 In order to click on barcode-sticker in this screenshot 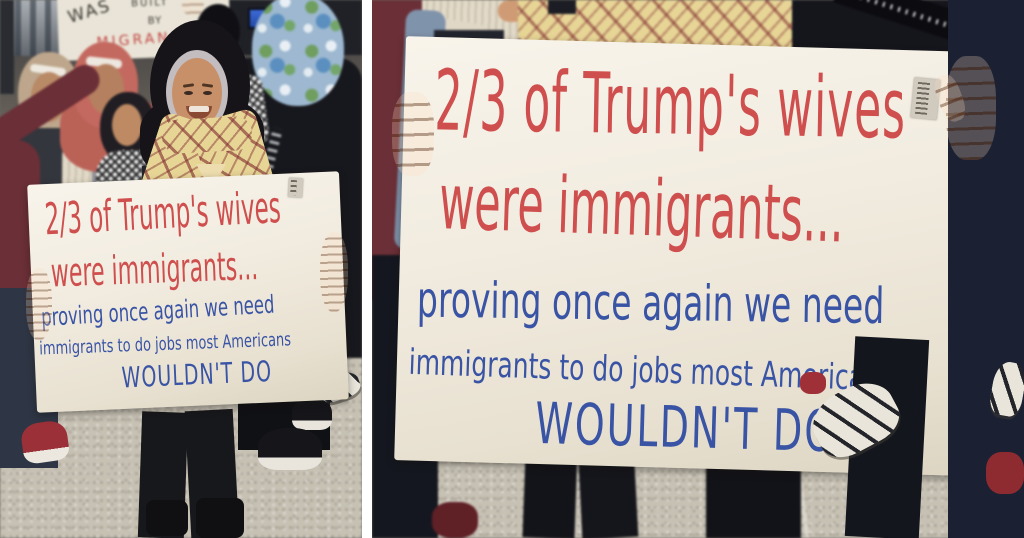, I will do `click(295, 187)`.